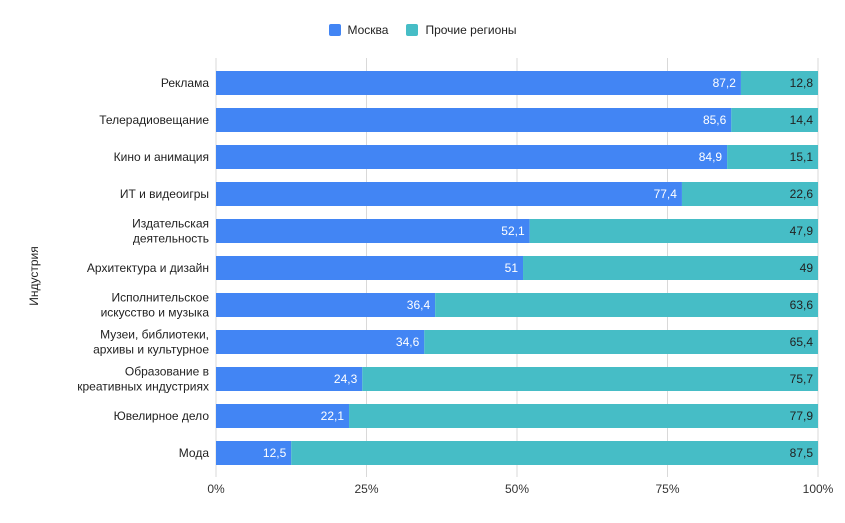 The height and width of the screenshot is (523, 845). Describe the element at coordinates (154, 335) in the screenshot. I see `category-label: Музеи, библиотеки,` at that location.